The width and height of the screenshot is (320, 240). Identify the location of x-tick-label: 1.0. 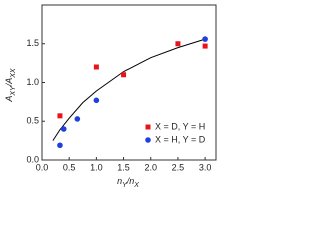
(96, 167).